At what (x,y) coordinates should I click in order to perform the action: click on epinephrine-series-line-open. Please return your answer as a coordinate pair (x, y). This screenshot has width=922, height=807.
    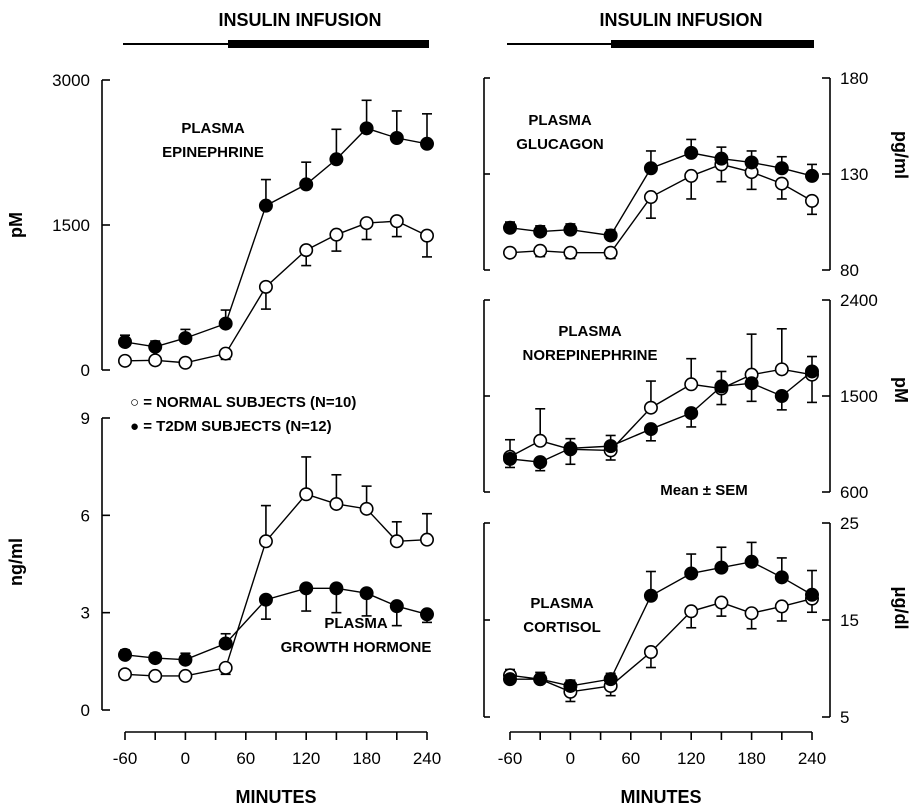
    Looking at the image, I should click on (276, 292).